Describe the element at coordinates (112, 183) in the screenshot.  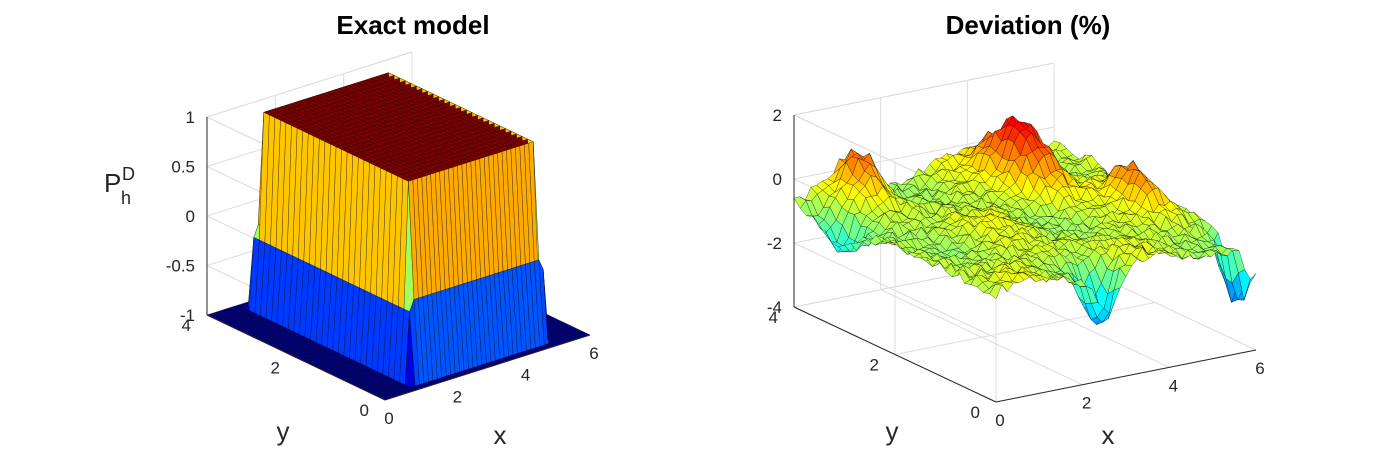
I see `z-axis-label-main: P` at that location.